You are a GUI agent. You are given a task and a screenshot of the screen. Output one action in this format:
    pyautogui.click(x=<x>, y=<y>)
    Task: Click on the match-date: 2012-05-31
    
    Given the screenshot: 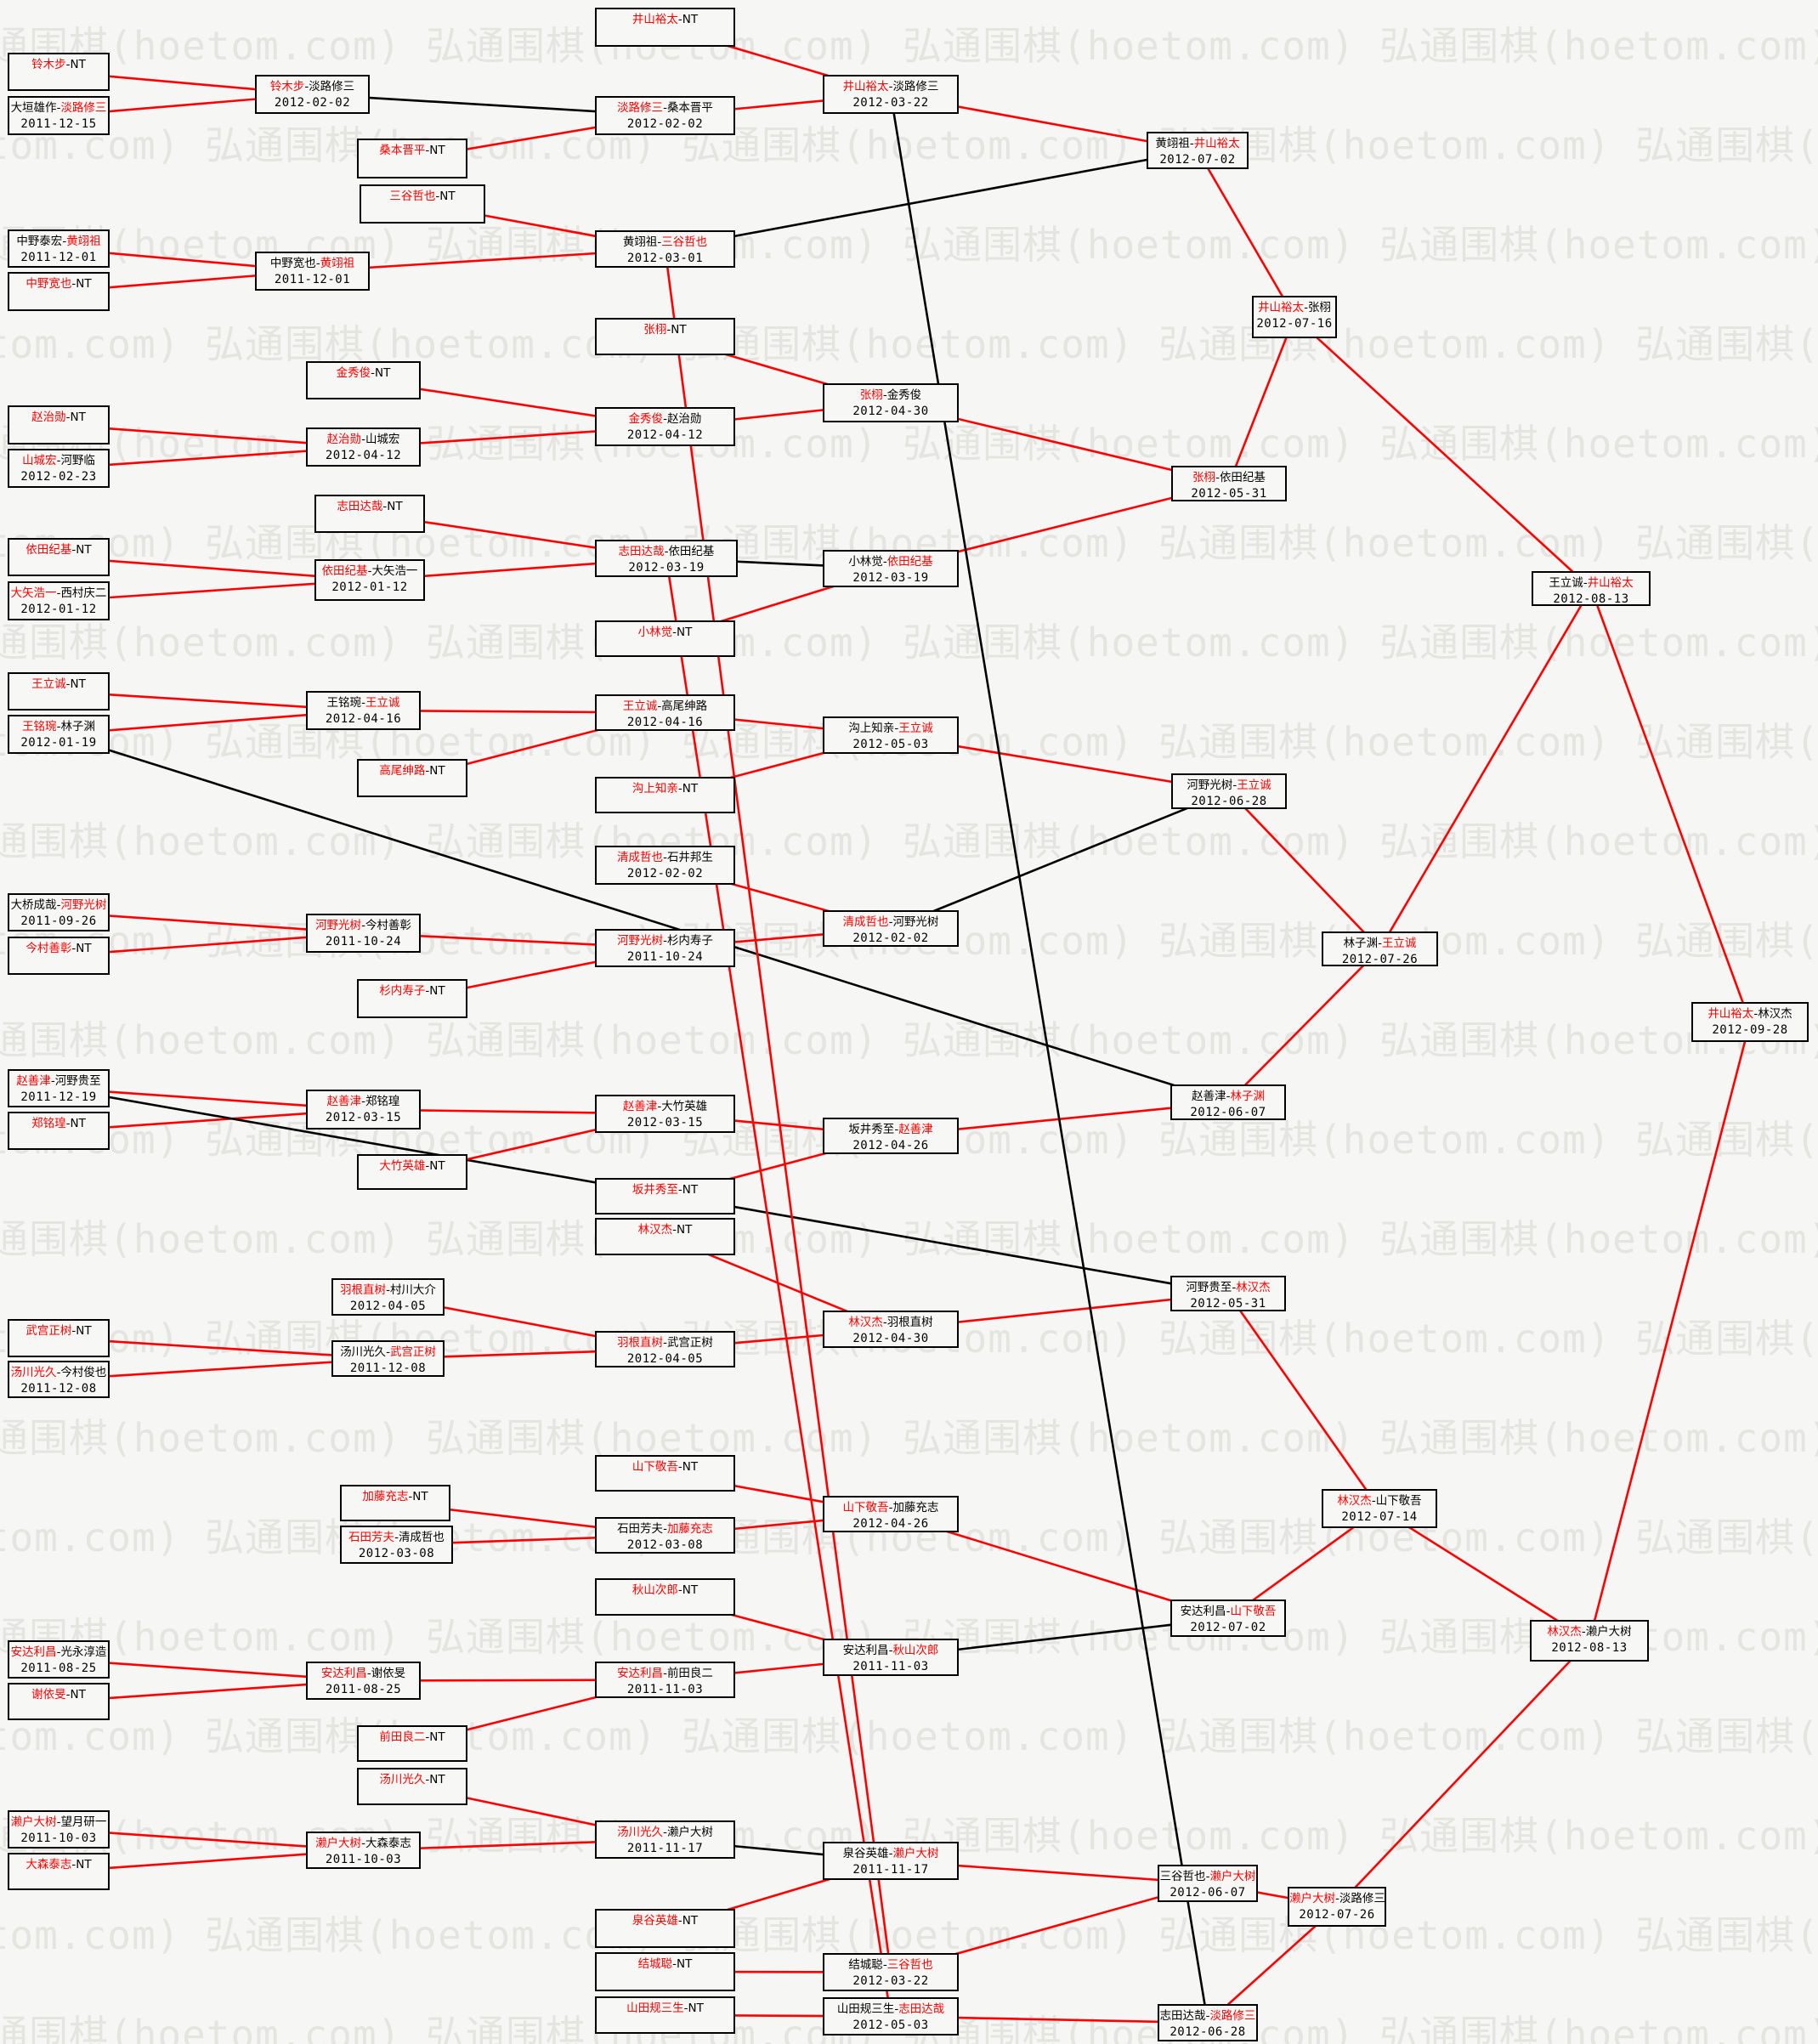 What is the action you would take?
    pyautogui.click(x=1229, y=494)
    